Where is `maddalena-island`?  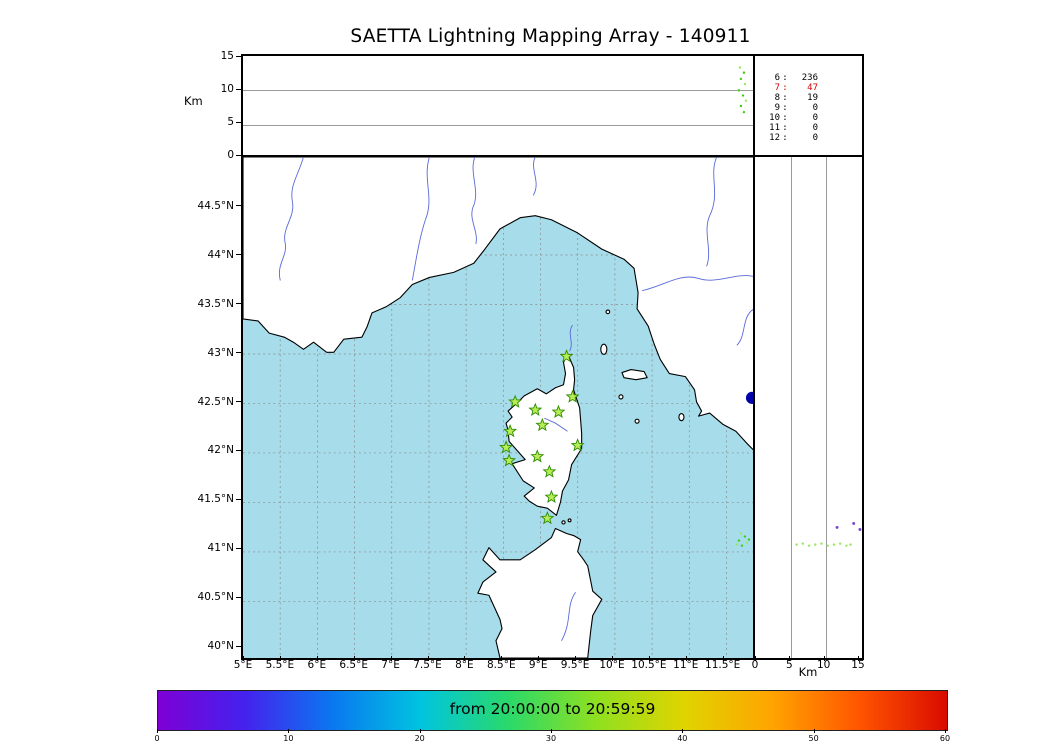 maddalena-island is located at coordinates (563, 522).